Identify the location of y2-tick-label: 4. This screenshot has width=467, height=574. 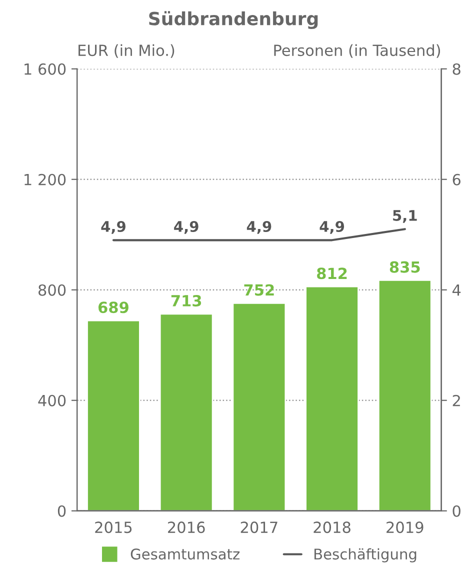
(456, 290).